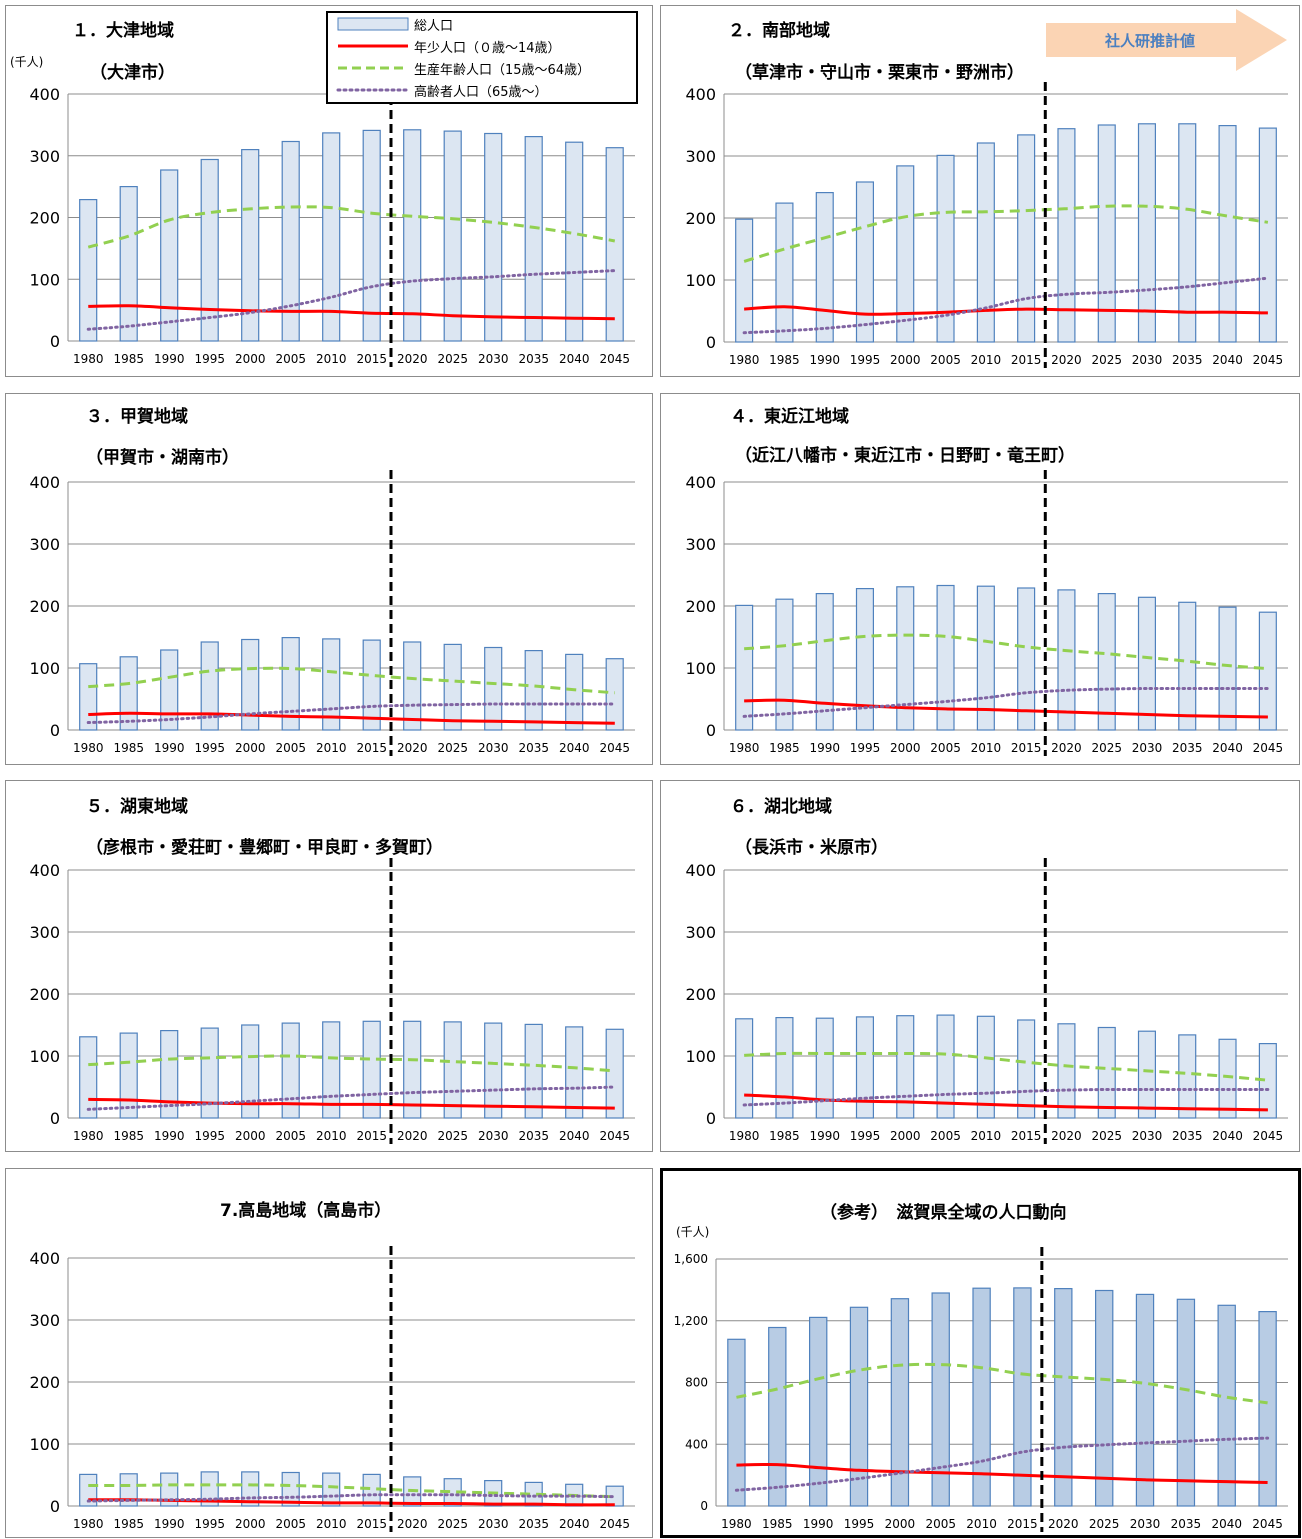  What do you see at coordinates (412, 235) in the screenshot?
I see `bar-total-2020` at bounding box center [412, 235].